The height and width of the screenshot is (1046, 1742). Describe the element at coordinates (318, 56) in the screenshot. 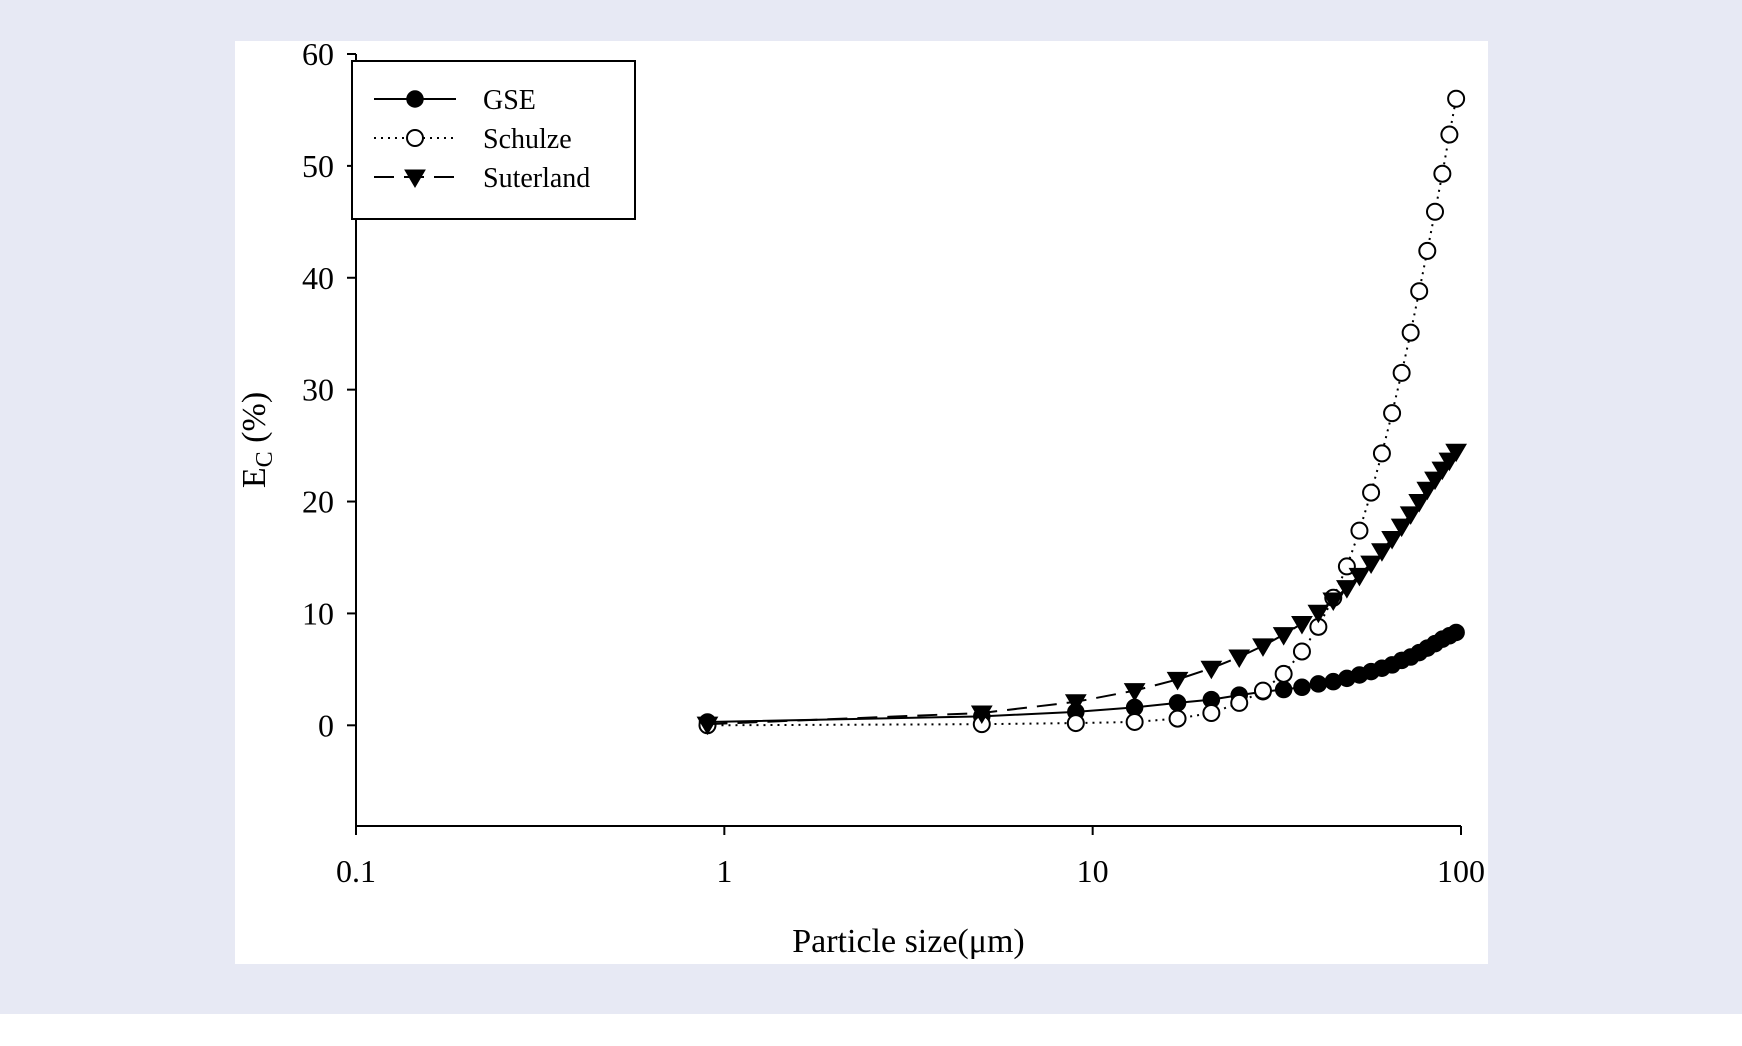

I see `y-tick-label: 60` at that location.